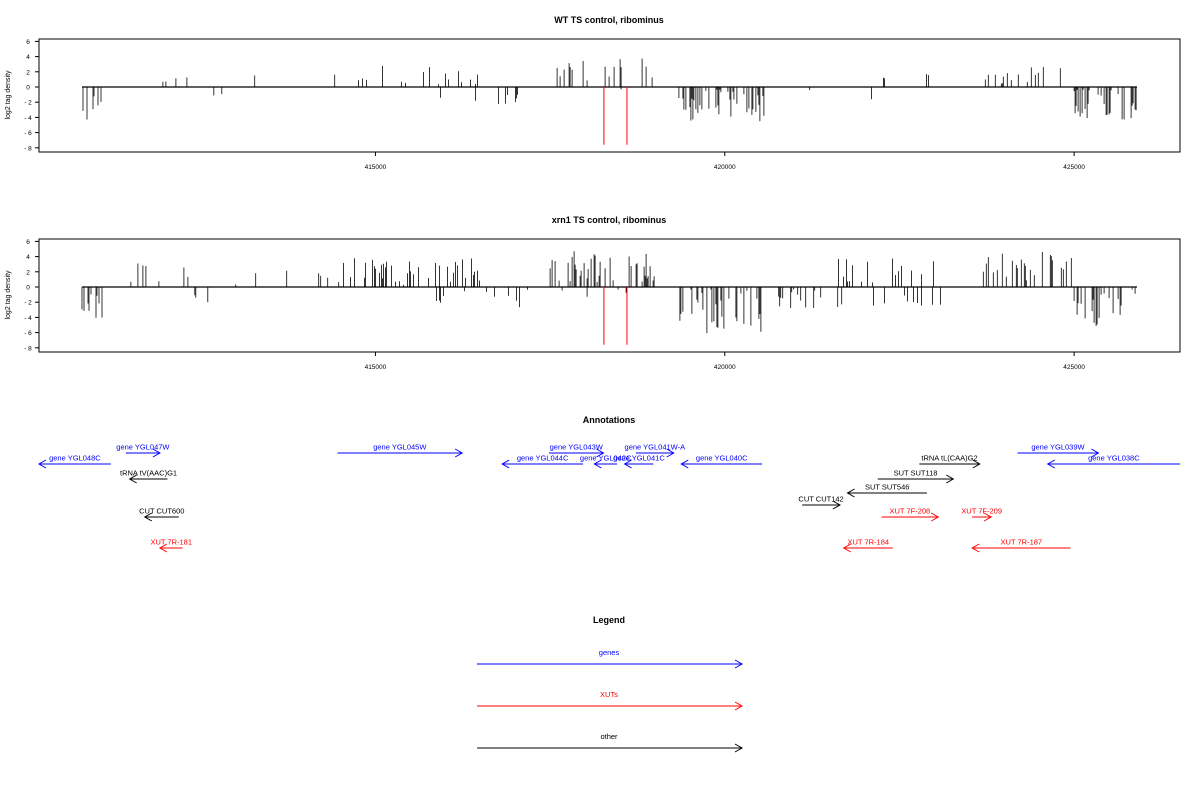  Describe the element at coordinates (609, 420) in the screenshot. I see `annotations-title: Annotations` at that location.